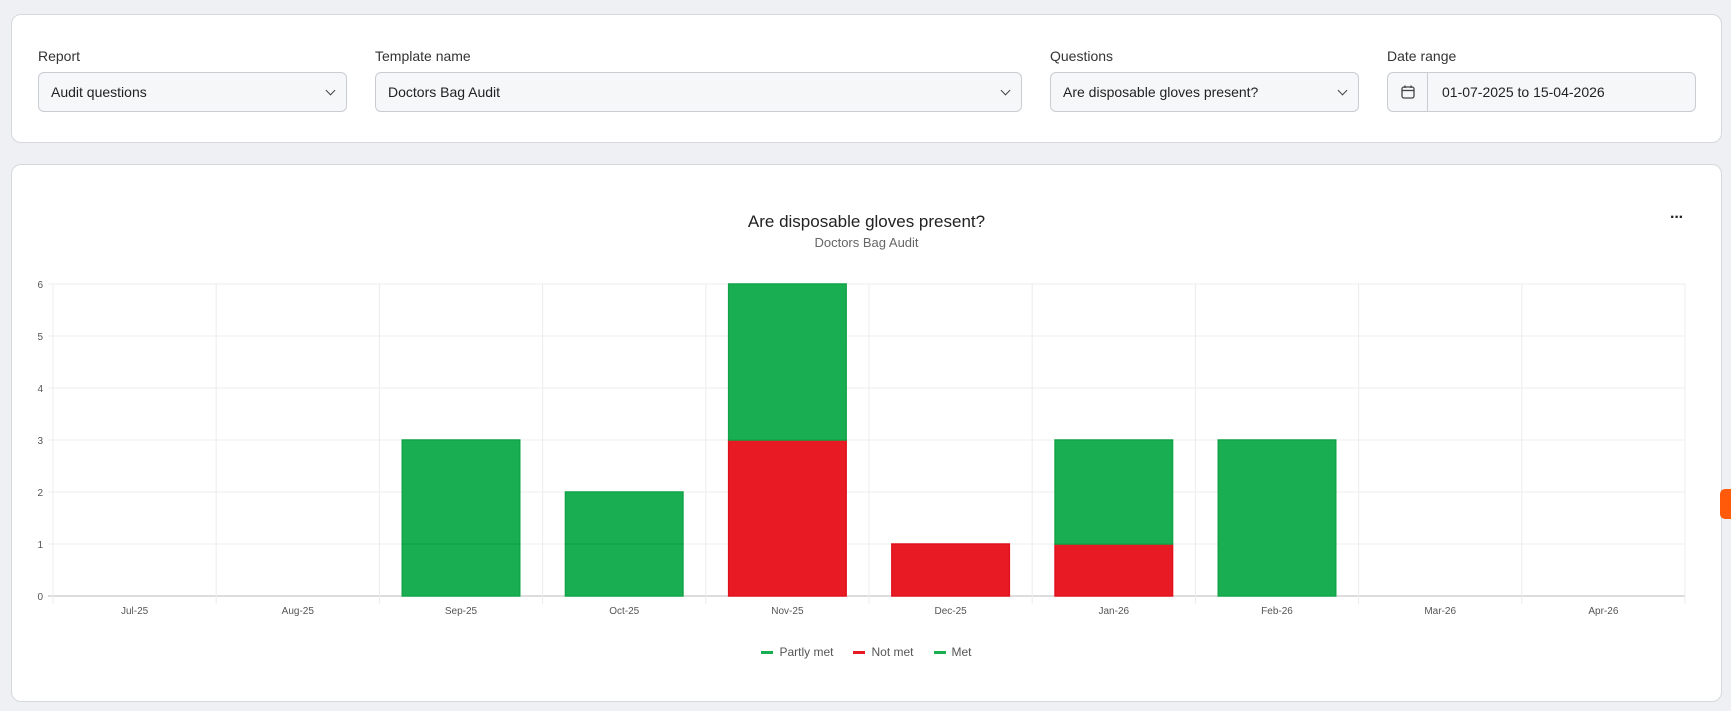  I want to click on date-range-field: Date range 01-07-2025 to 15-04-2026, so click(1541, 80).